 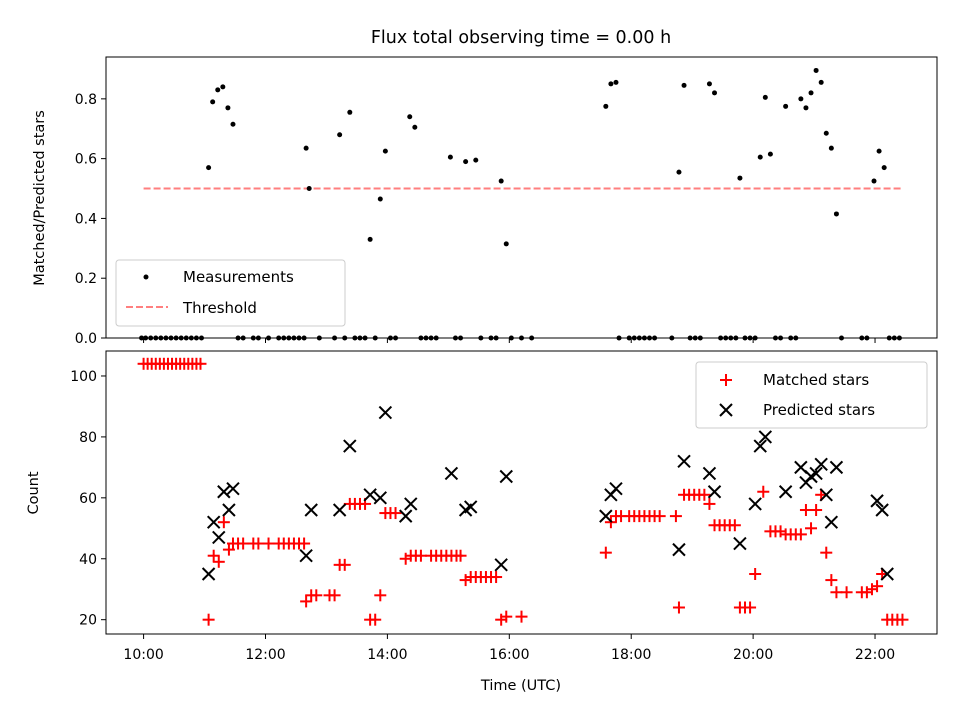 What do you see at coordinates (753, 655) in the screenshot?
I see `x-tick-label: 20:00` at bounding box center [753, 655].